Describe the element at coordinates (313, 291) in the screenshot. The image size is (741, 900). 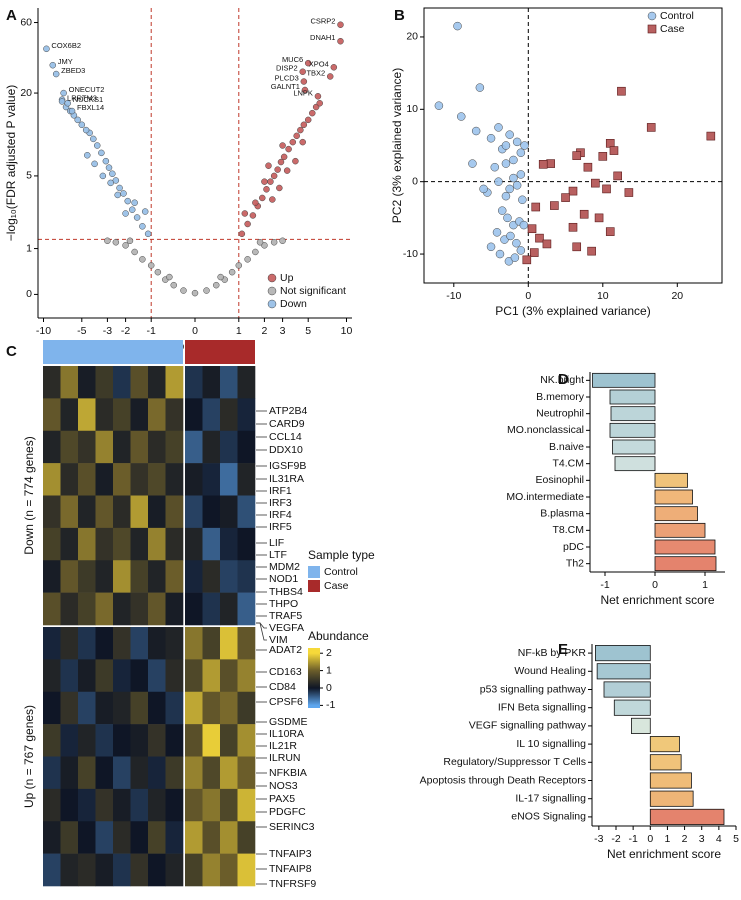
I see `legend-label: Not significant` at that location.